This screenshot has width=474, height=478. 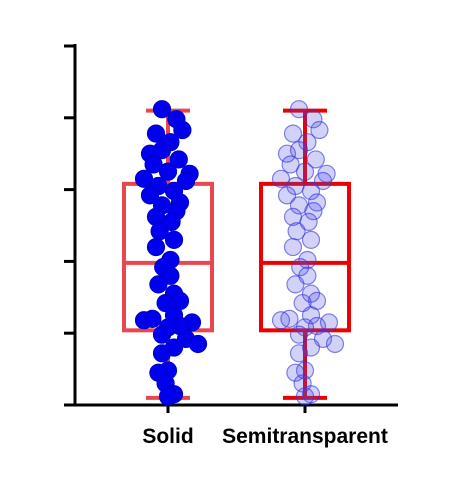 I want to click on category-label-solid: Solid, so click(x=167, y=436).